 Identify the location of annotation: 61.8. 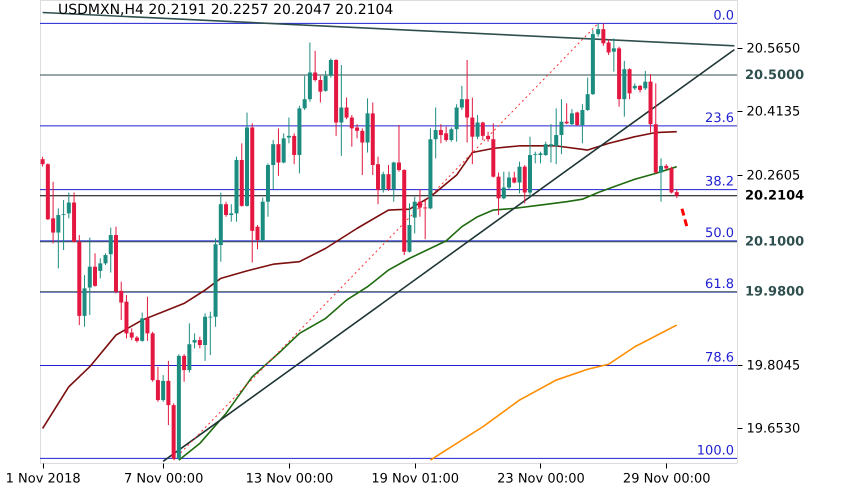
(719, 284).